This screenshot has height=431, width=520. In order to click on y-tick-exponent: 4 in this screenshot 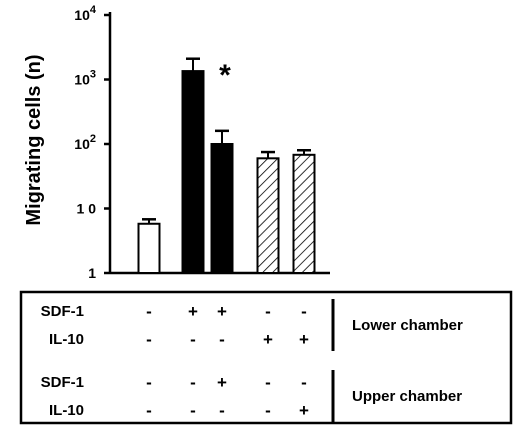, I will do `click(93, 10)`.